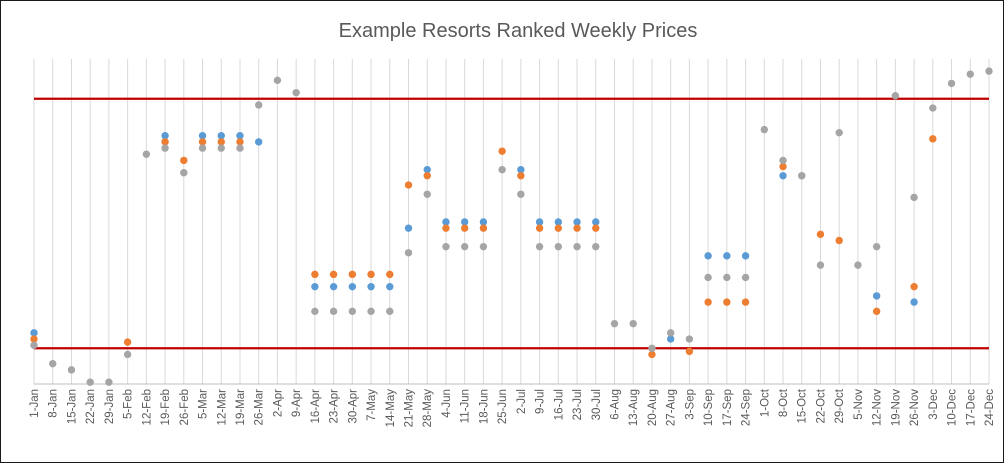 Image resolution: width=1004 pixels, height=463 pixels. I want to click on x-tick-label: 11-Jun, so click(466, 406).